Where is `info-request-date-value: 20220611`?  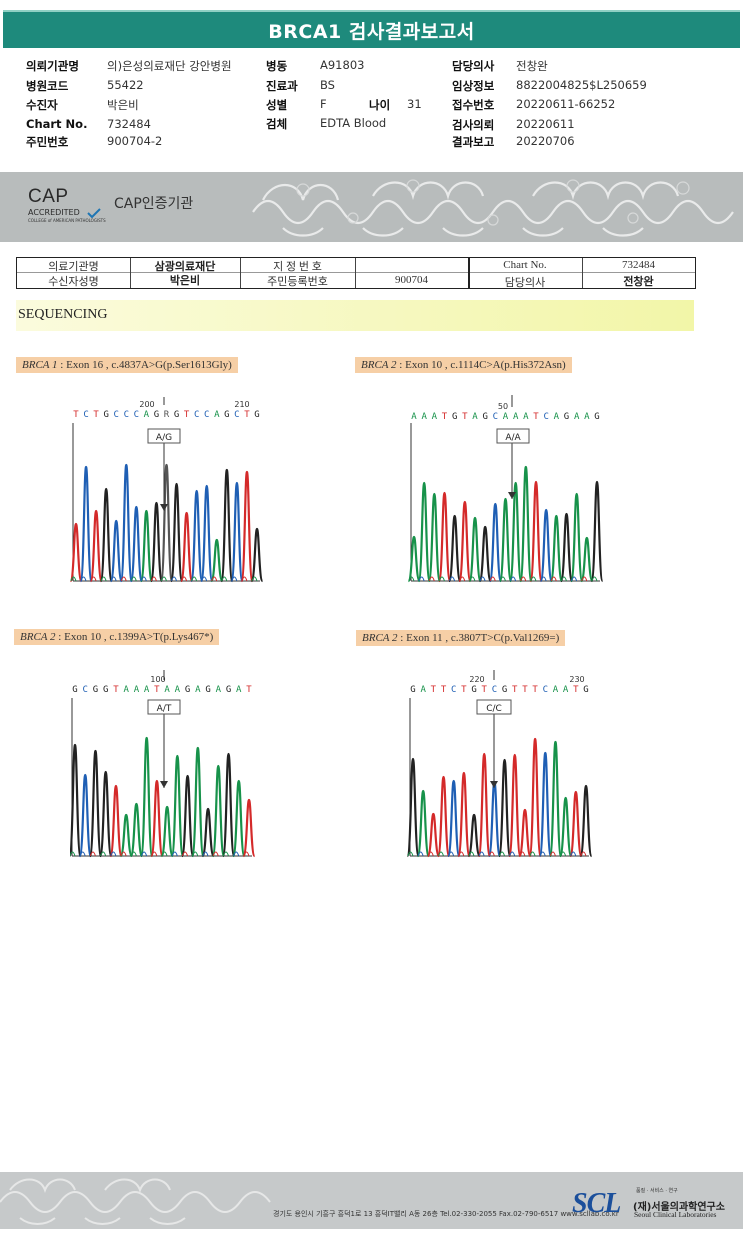
info-request-date-value: 20220611 is located at coordinates (545, 124).